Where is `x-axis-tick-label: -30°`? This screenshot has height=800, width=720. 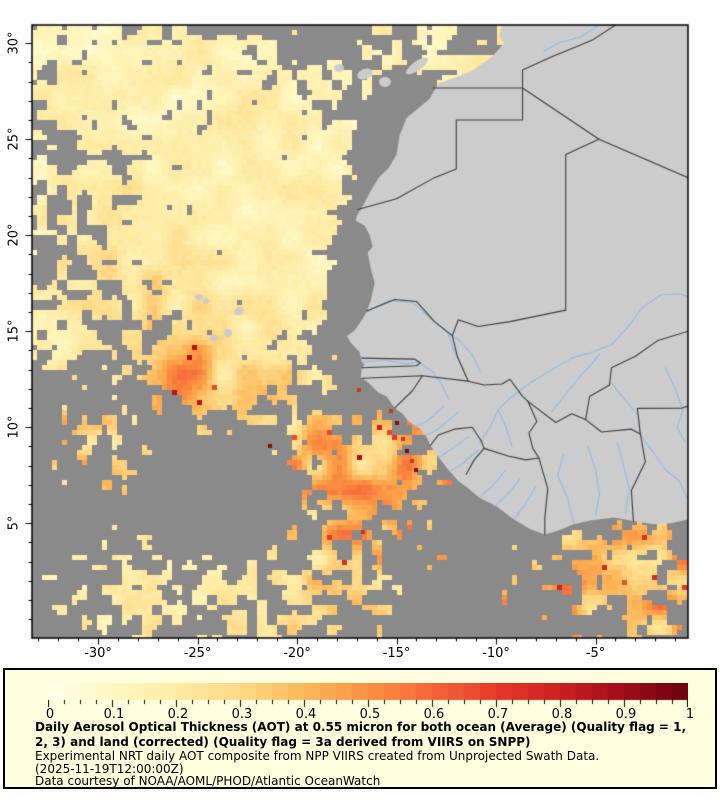 x-axis-tick-label: -30° is located at coordinates (98, 653).